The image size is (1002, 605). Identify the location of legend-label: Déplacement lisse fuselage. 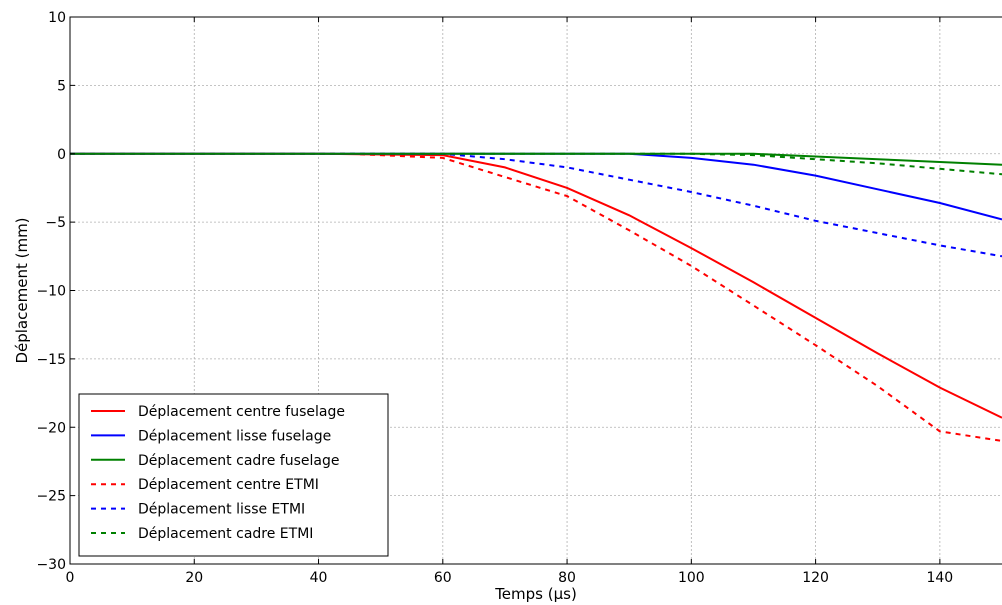
(234, 436).